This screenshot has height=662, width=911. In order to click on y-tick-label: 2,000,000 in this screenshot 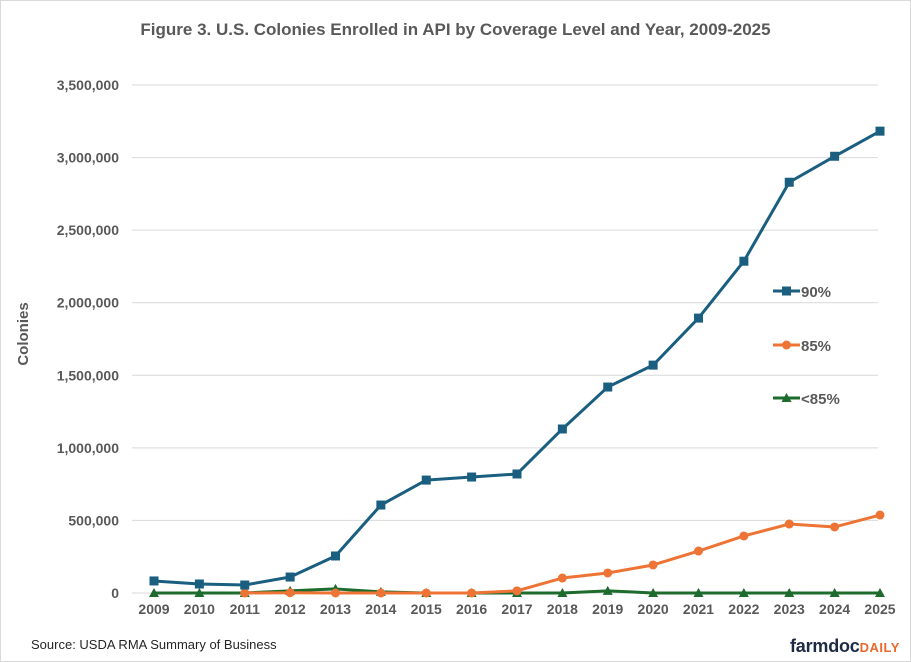, I will do `click(88, 303)`.